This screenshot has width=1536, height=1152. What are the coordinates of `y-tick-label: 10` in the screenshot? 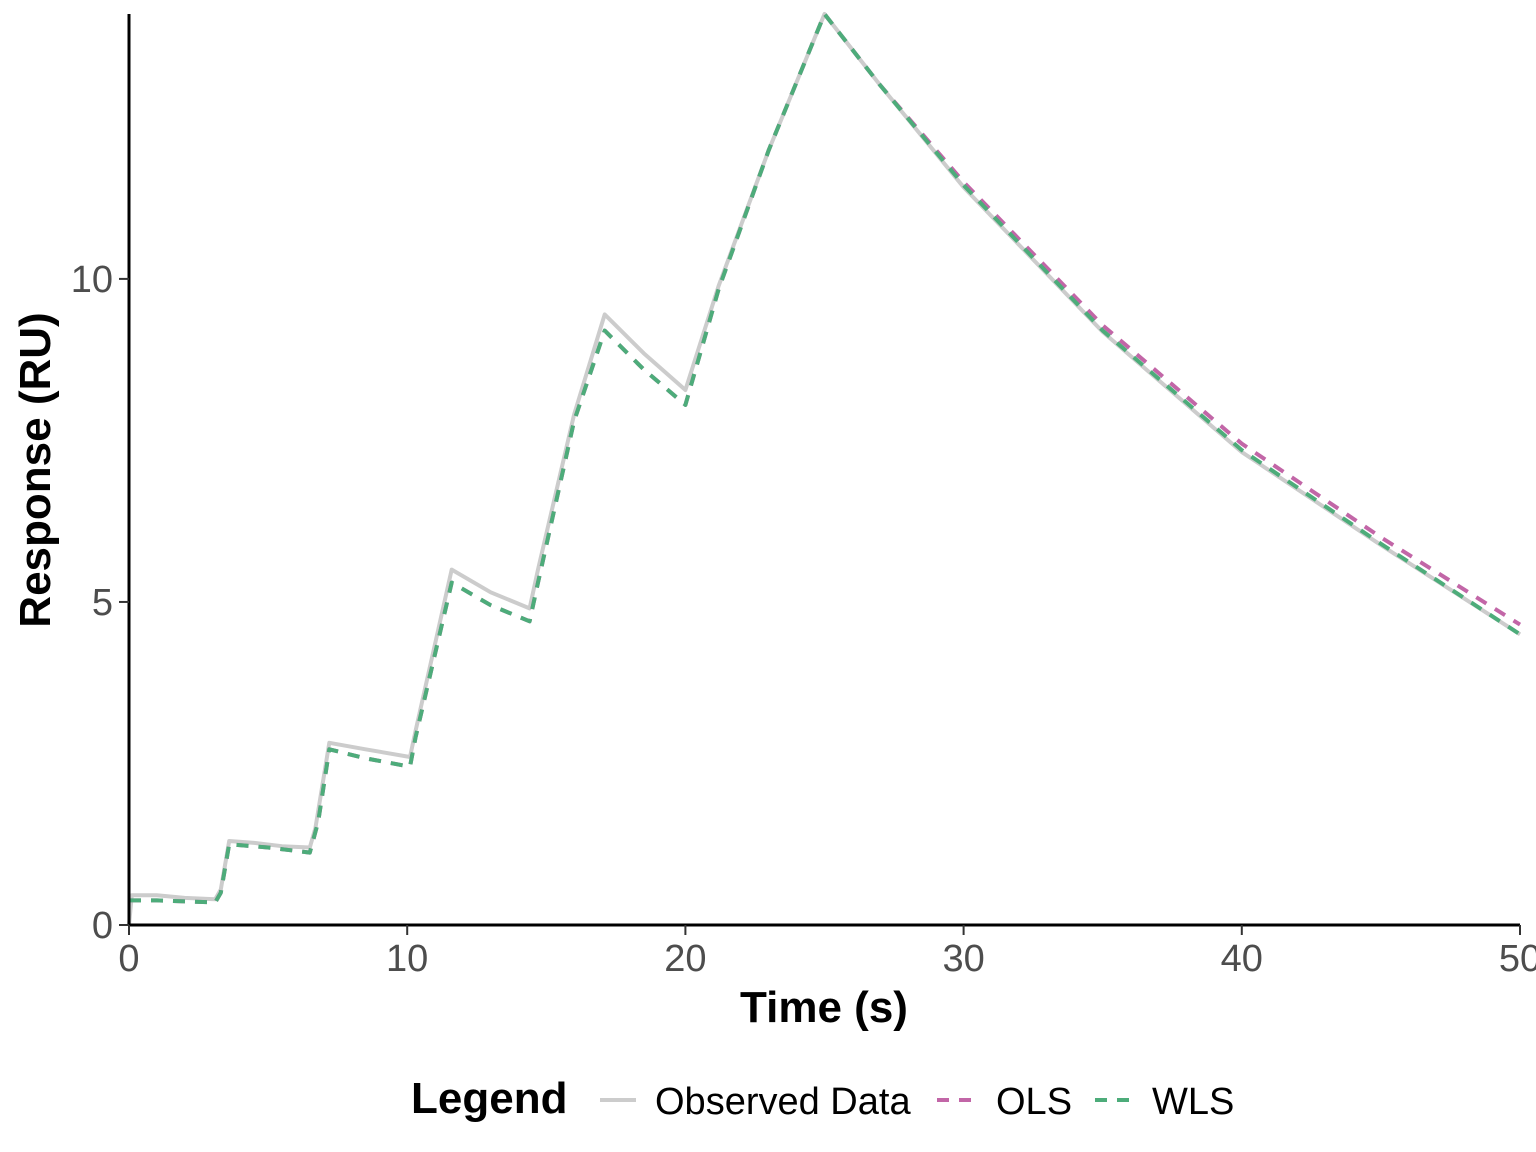 It's located at (92, 280).